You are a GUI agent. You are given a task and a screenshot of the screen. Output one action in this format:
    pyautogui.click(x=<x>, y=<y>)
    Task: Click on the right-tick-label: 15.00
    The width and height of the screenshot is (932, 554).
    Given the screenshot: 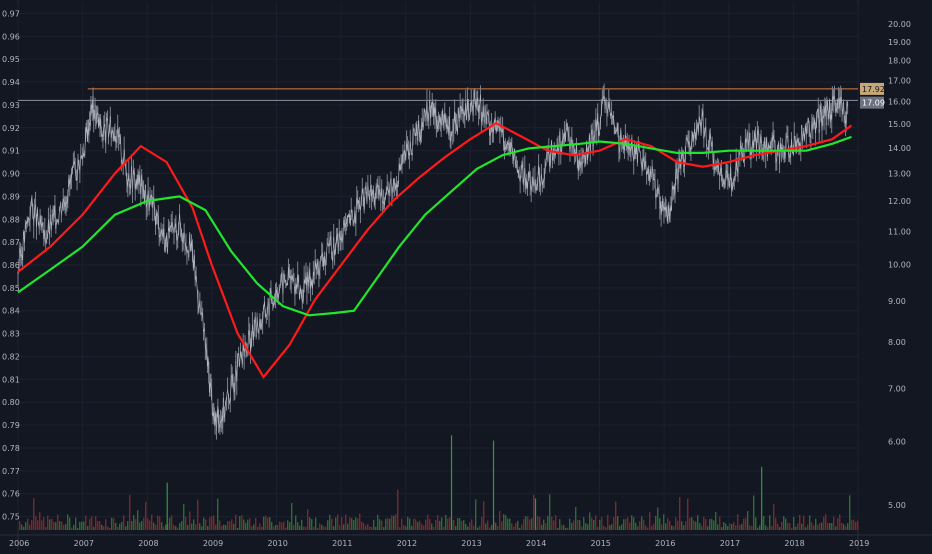 What is the action you would take?
    pyautogui.click(x=899, y=124)
    